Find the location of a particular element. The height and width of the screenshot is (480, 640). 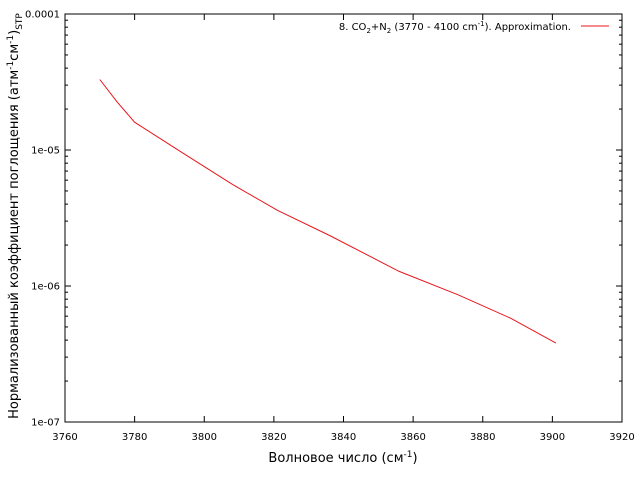

x-tick-label: 3920 is located at coordinates (621, 437).